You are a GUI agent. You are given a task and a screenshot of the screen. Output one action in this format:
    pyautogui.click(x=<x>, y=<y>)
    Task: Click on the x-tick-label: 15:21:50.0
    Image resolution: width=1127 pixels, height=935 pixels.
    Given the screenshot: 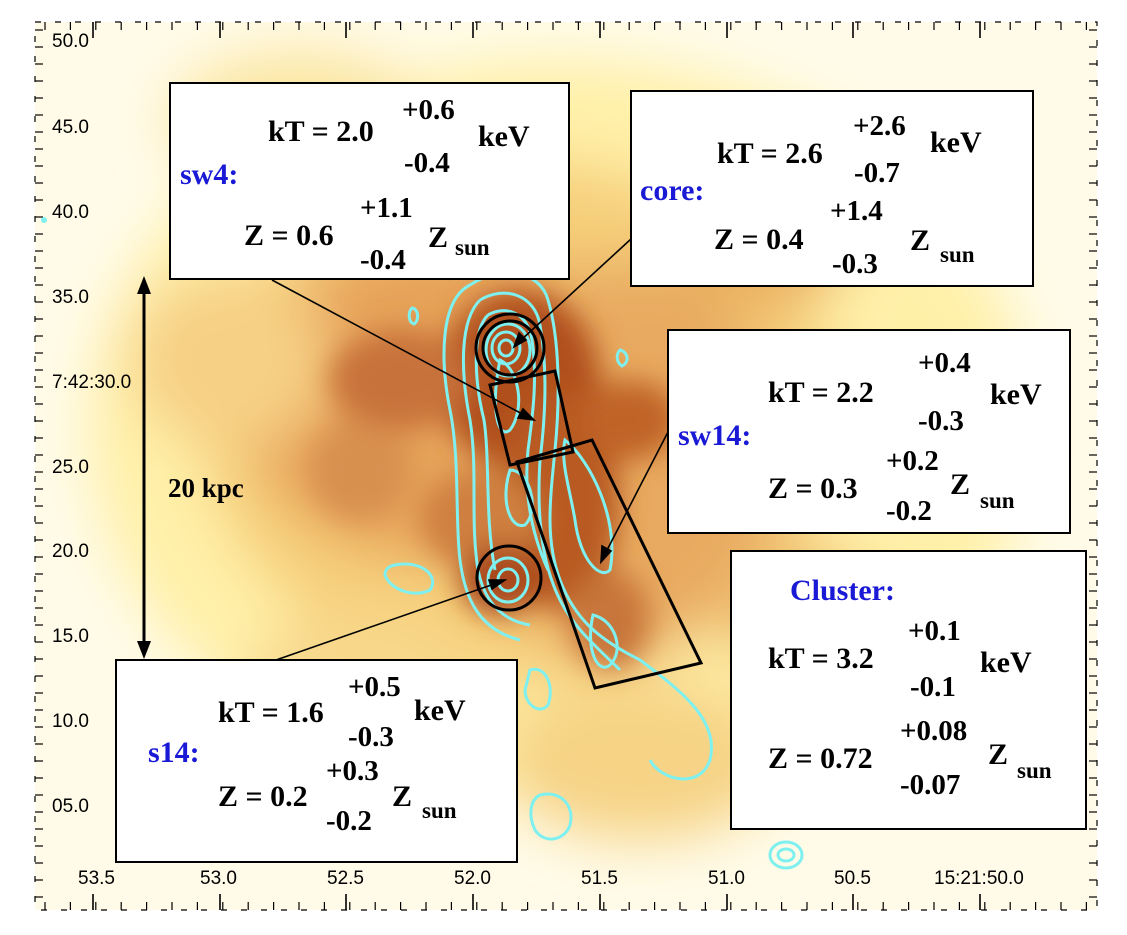 What is the action you would take?
    pyautogui.click(x=979, y=878)
    